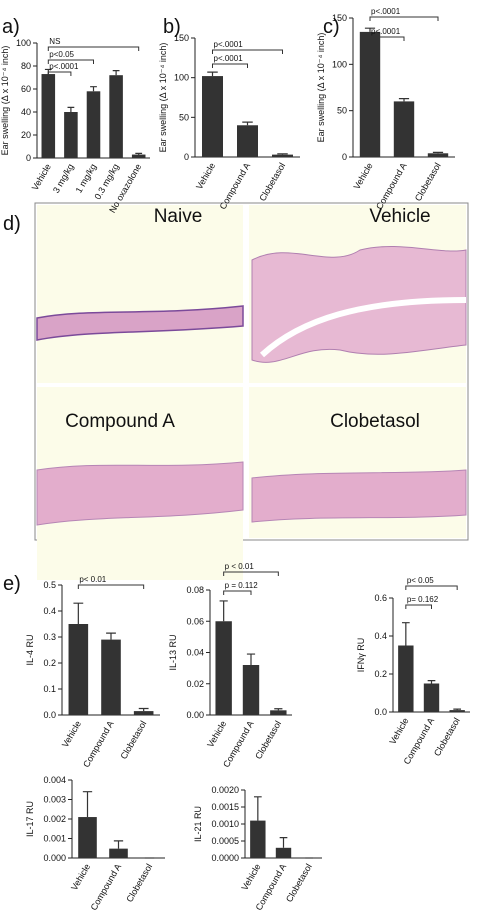 This screenshot has height=920, width=480. What do you see at coordinates (344, 157) in the screenshot?
I see `y-tick-label: 0` at bounding box center [344, 157].